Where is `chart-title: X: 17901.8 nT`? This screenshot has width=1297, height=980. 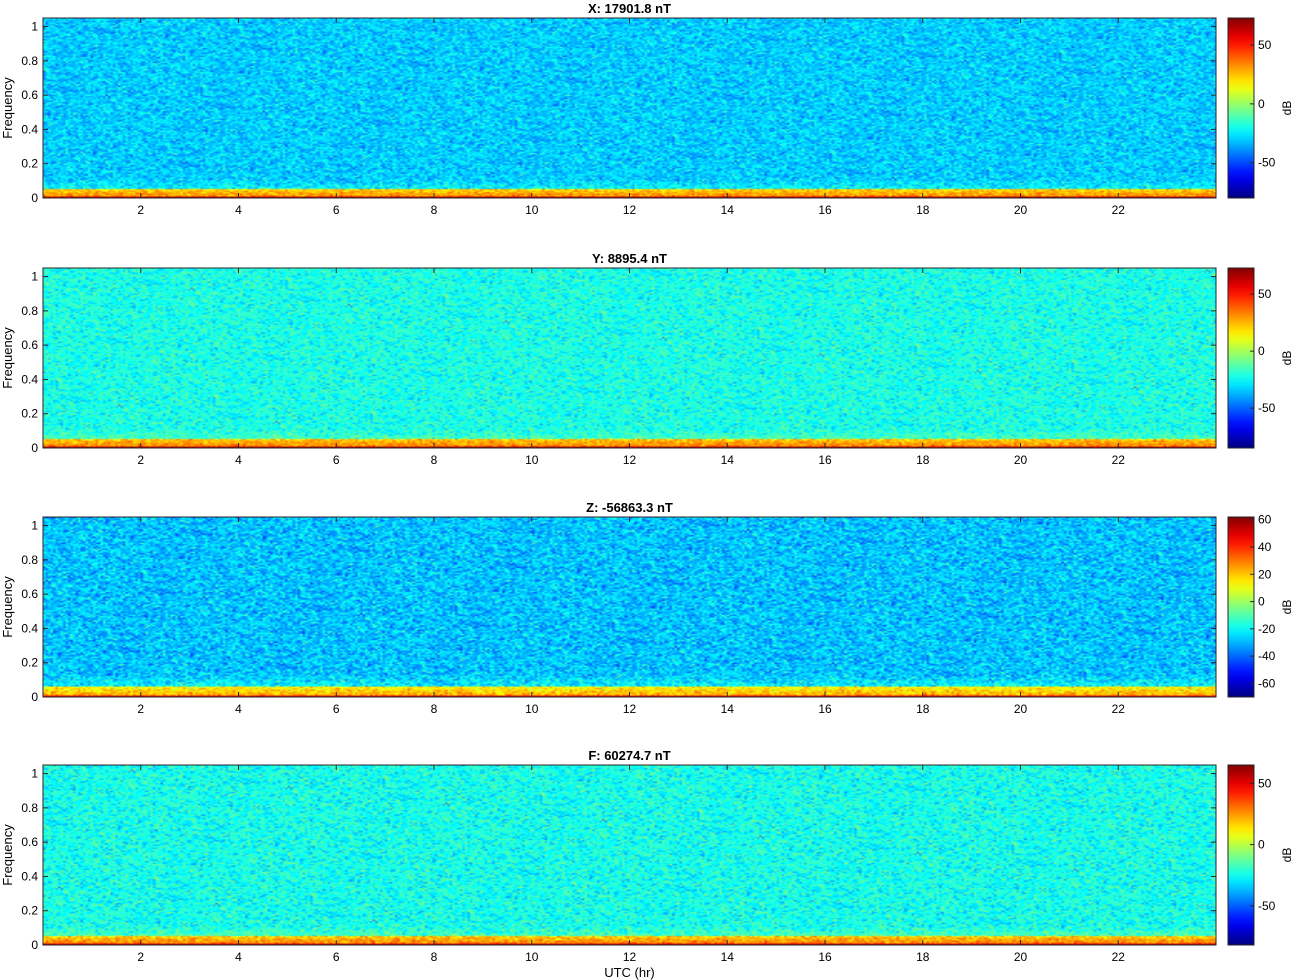 chart-title: X: 17901.8 nT is located at coordinates (629, 8).